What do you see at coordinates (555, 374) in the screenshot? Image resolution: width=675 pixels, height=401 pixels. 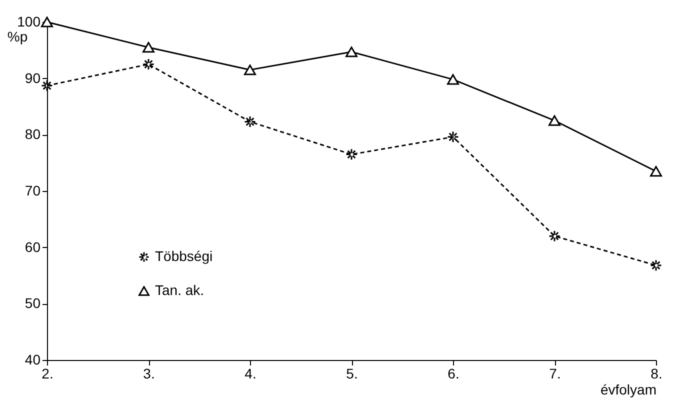 I see `x-tick-label: 7.` at bounding box center [555, 374].